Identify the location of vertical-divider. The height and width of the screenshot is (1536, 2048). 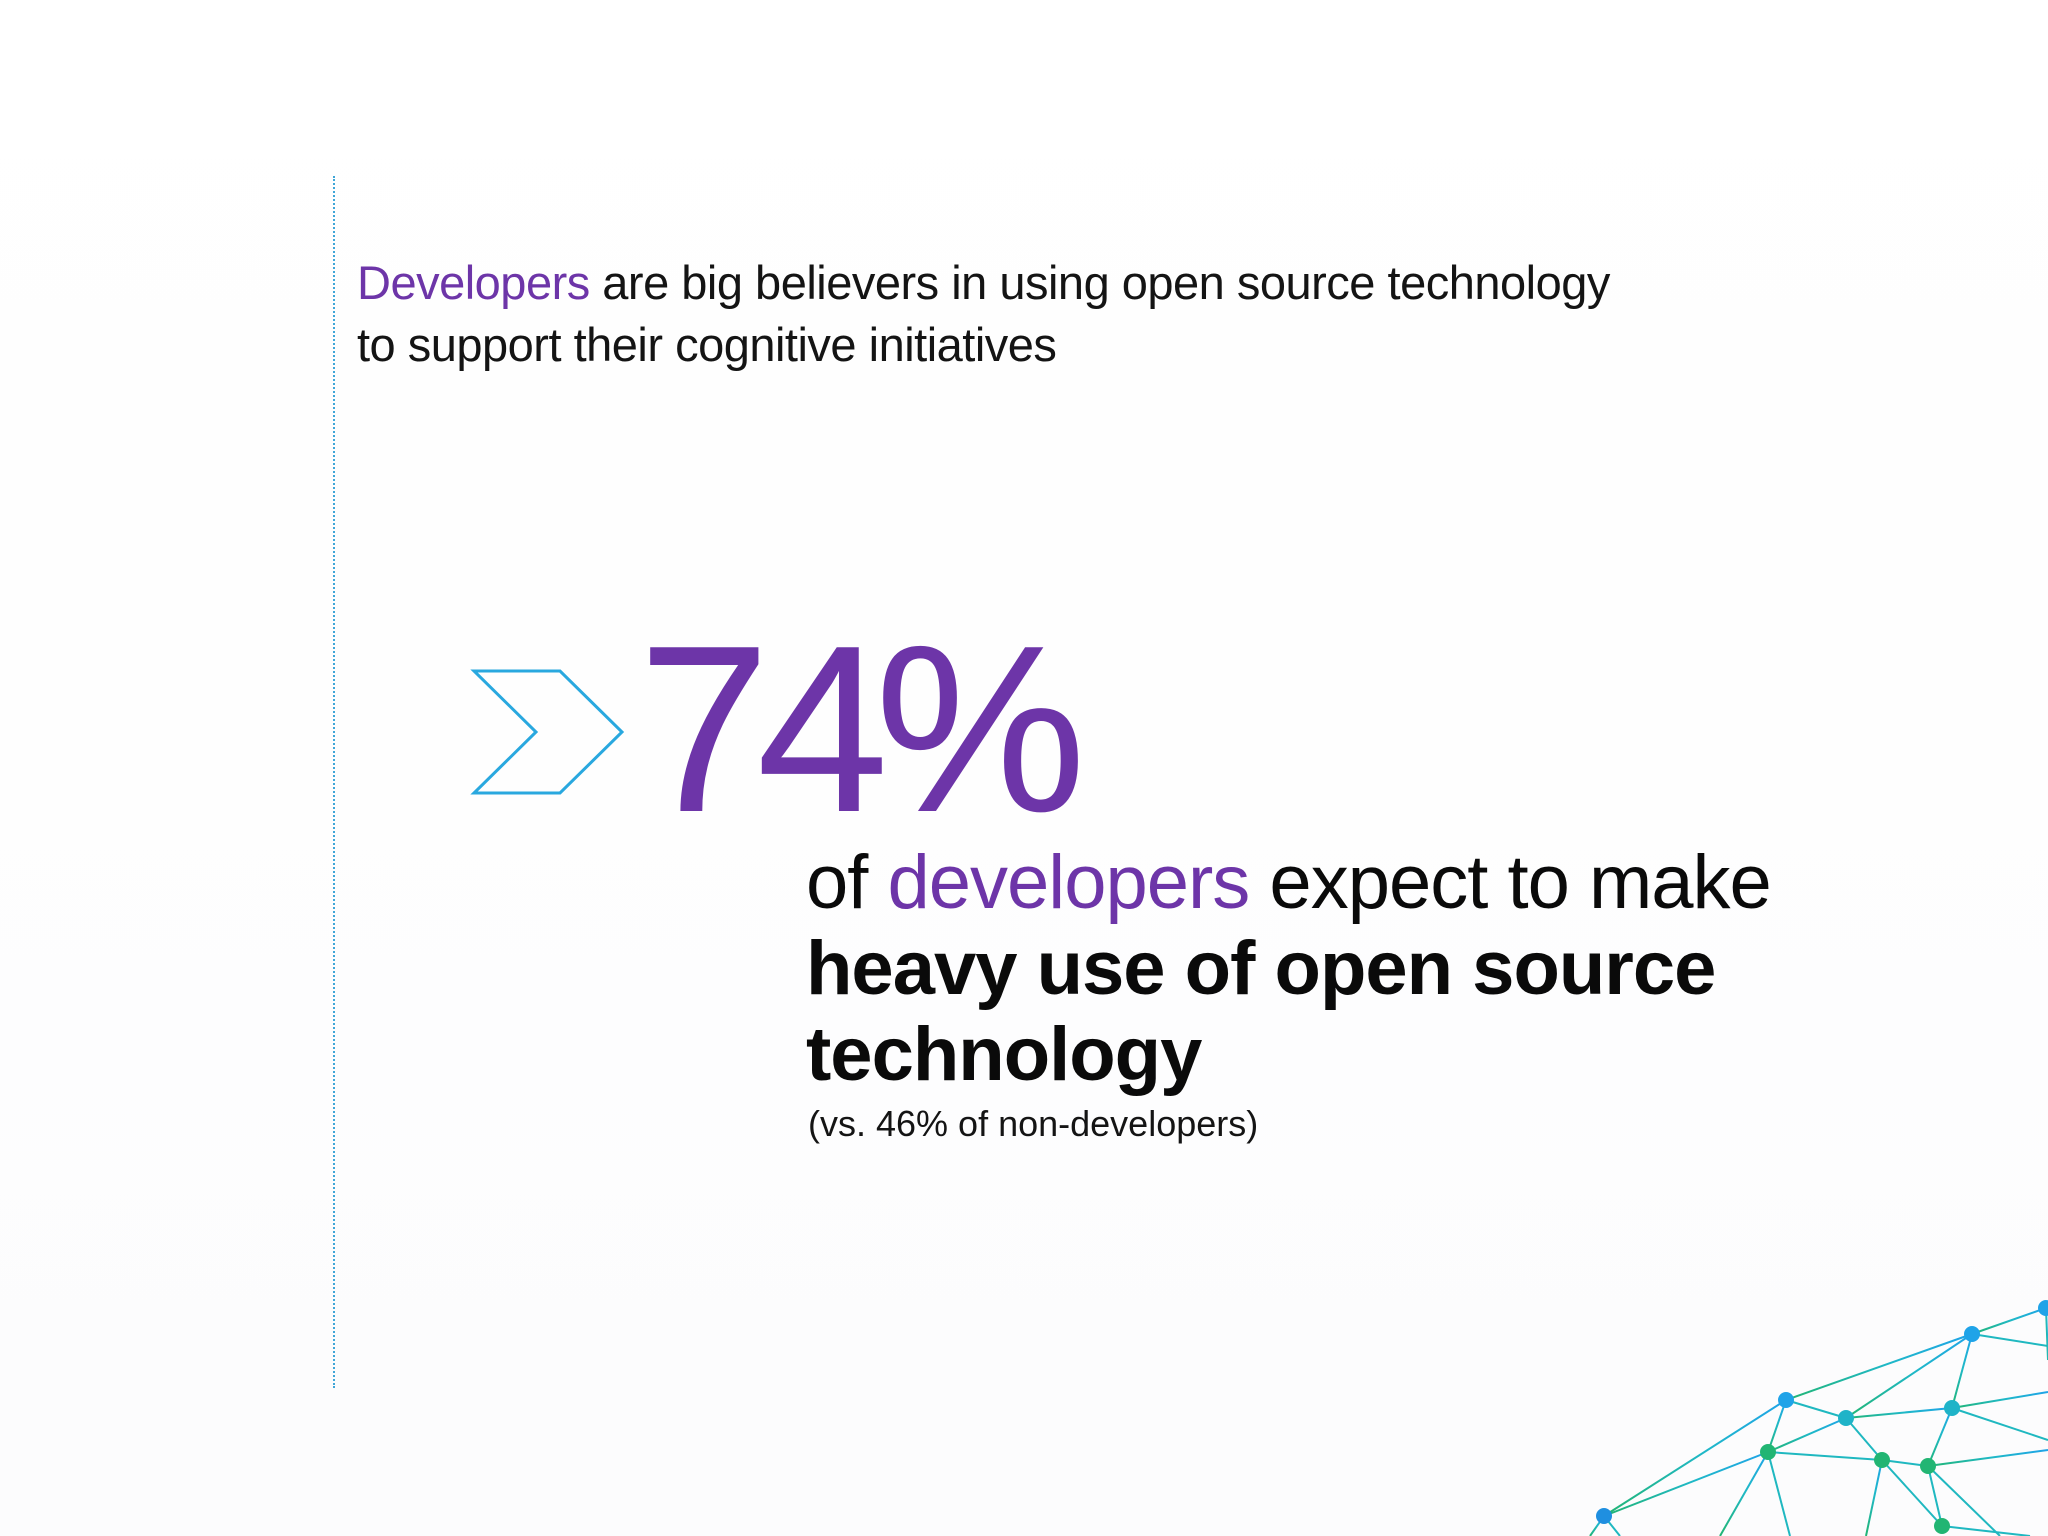
(334, 782).